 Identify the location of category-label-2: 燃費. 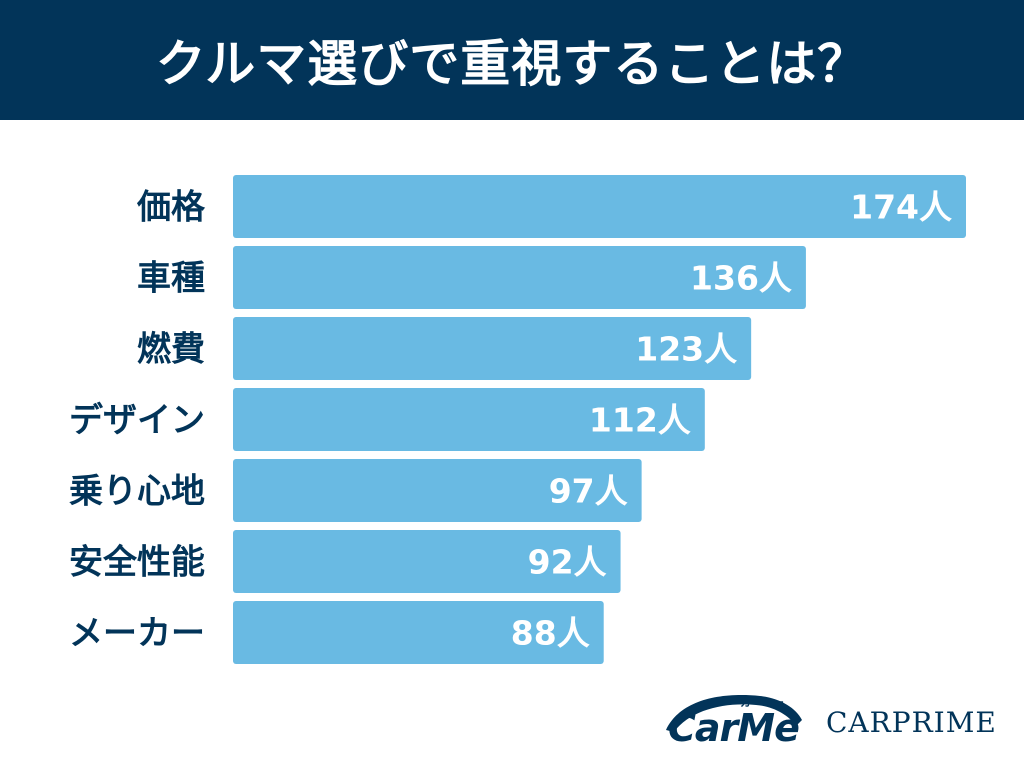
(171, 350).